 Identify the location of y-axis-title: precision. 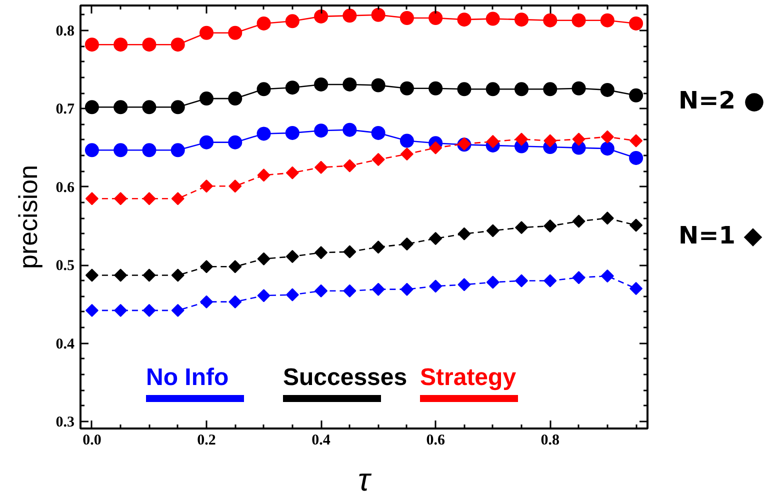
(27, 217).